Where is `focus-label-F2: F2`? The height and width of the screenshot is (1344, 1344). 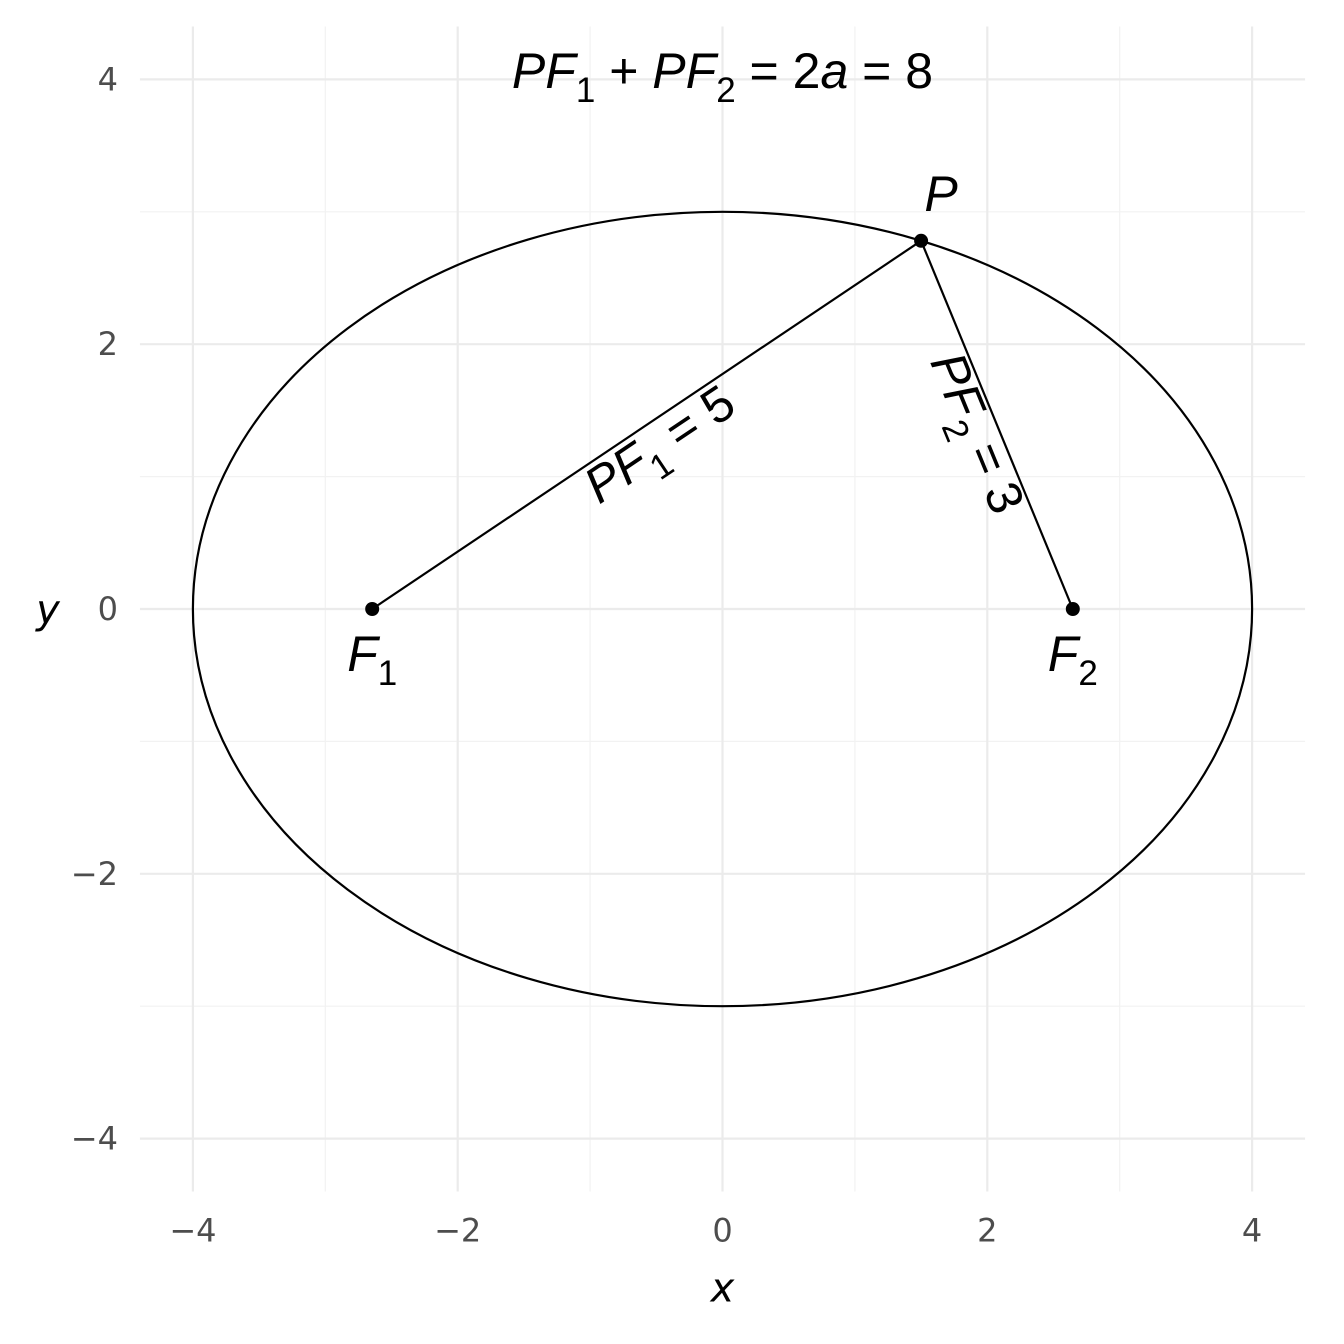 focus-label-F2: F2 is located at coordinates (1073, 659).